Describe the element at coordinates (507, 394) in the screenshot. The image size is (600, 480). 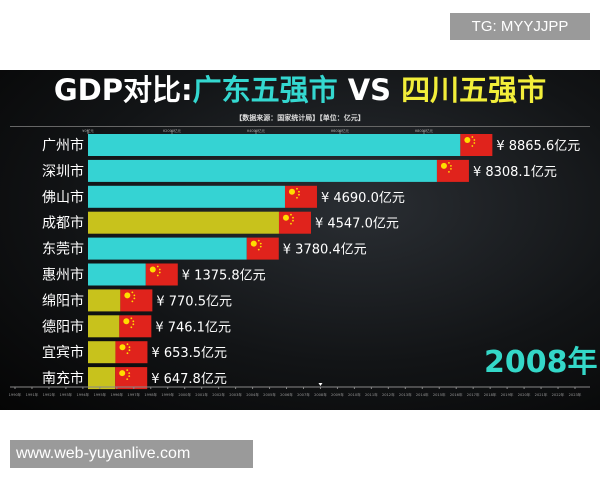
I see `timeline-year-label: 2019年` at that location.